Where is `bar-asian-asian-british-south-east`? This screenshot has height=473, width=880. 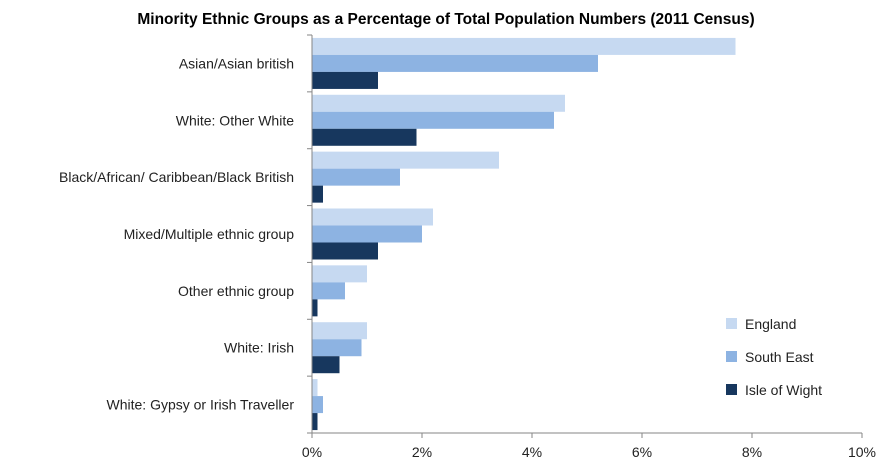 bar-asian-asian-british-south-east is located at coordinates (455, 63).